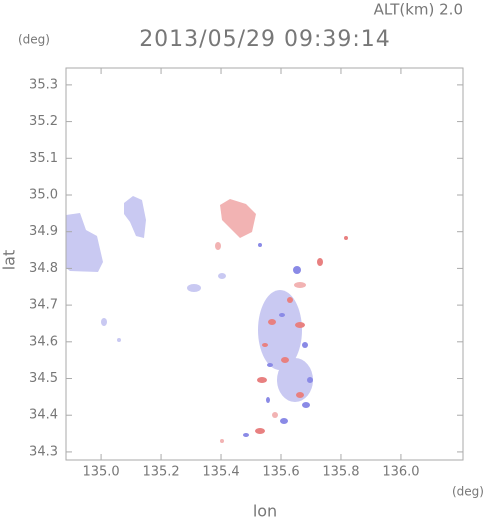 The width and height of the screenshot is (491, 521). Describe the element at coordinates (400, 472) in the screenshot. I see `x-tick-label: 136.0` at that location.